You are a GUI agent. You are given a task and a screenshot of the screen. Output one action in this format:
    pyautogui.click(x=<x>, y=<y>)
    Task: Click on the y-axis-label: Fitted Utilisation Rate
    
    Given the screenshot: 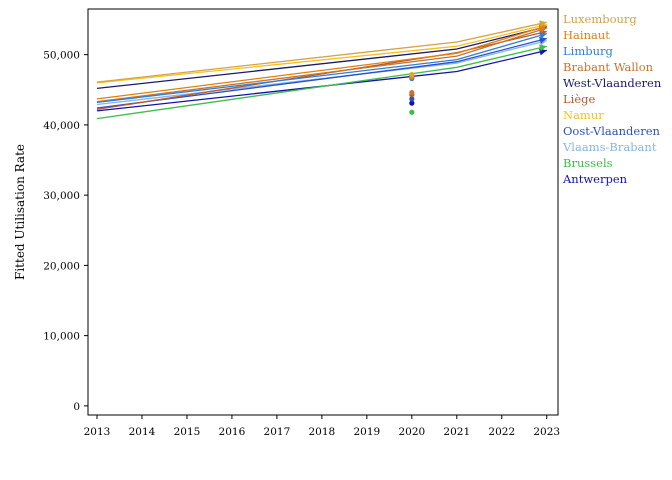 What is the action you would take?
    pyautogui.click(x=20, y=212)
    